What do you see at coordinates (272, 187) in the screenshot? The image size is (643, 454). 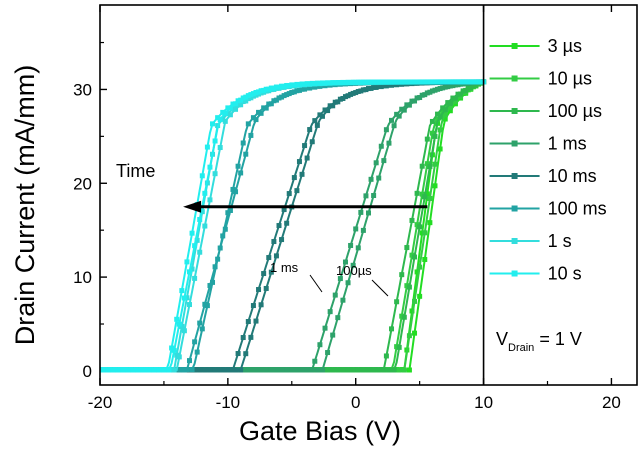 I see `time-arrow: Time` at bounding box center [272, 187].